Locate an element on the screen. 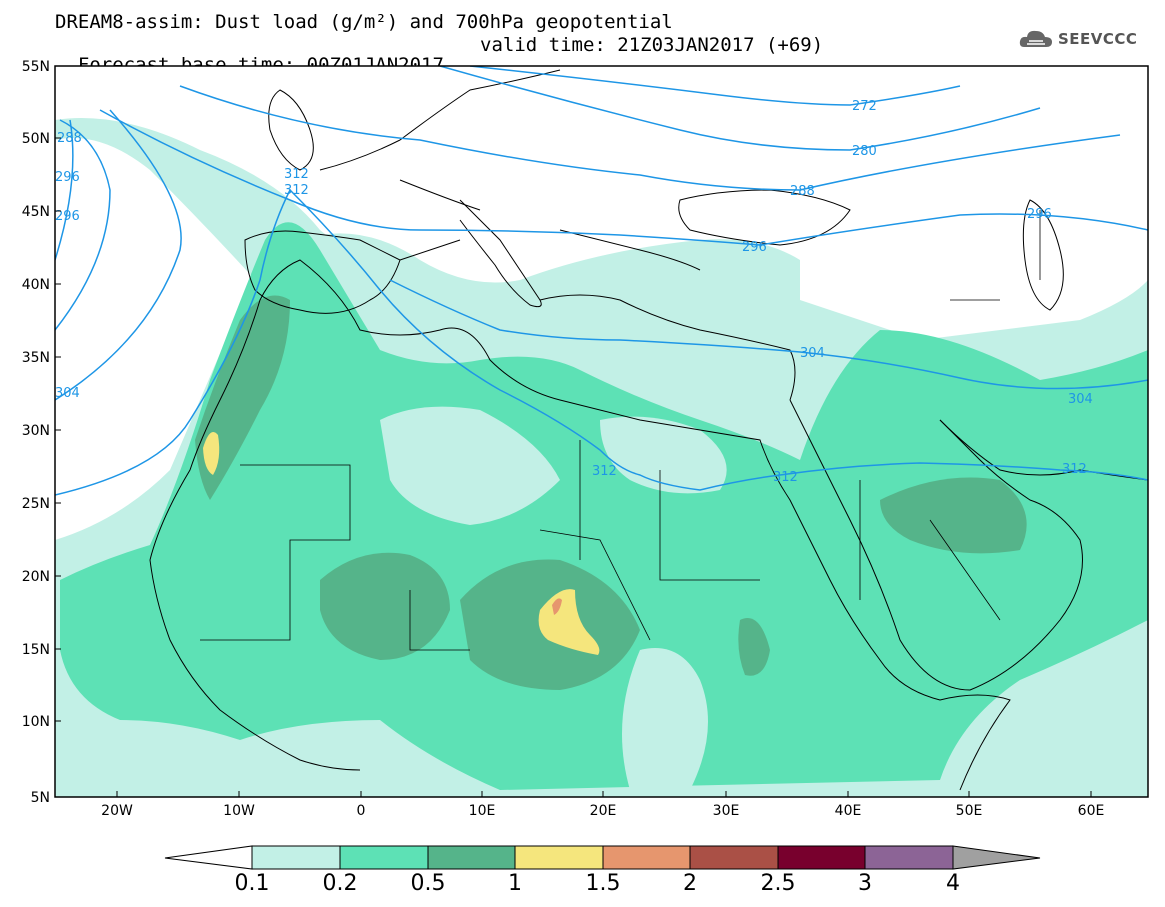 The image size is (1165, 907). lat-label: 5N is located at coordinates (40, 798).